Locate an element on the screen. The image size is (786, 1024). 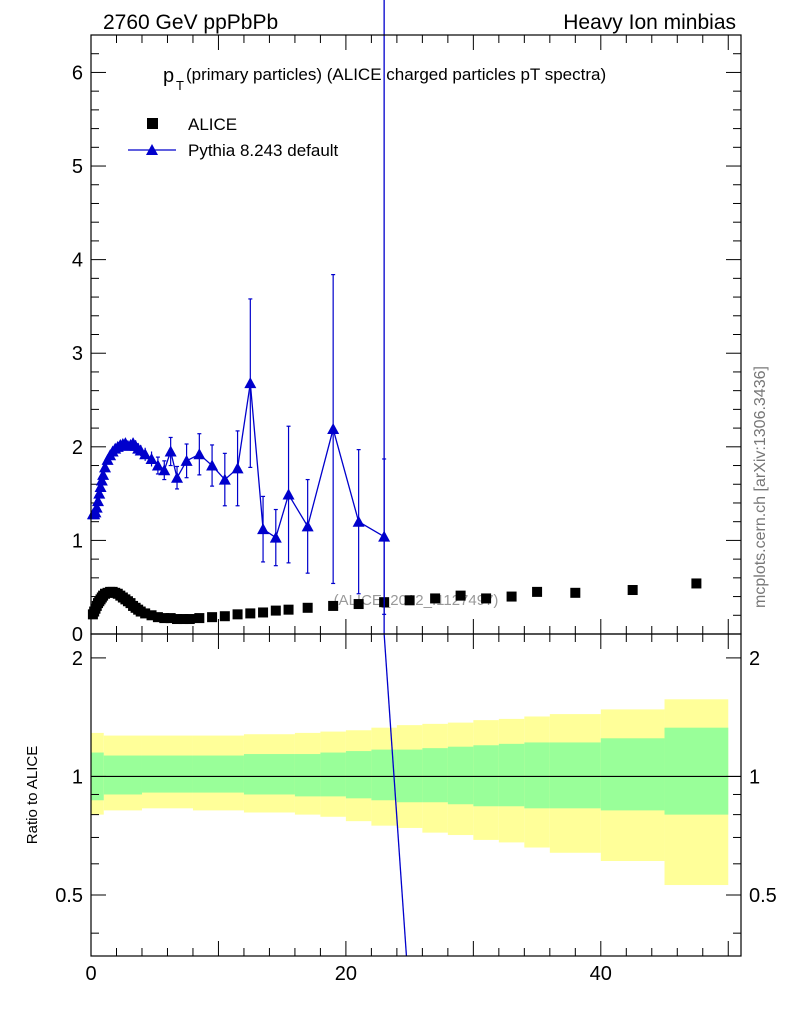
y-tick-label: 0 is located at coordinates (77, 635).